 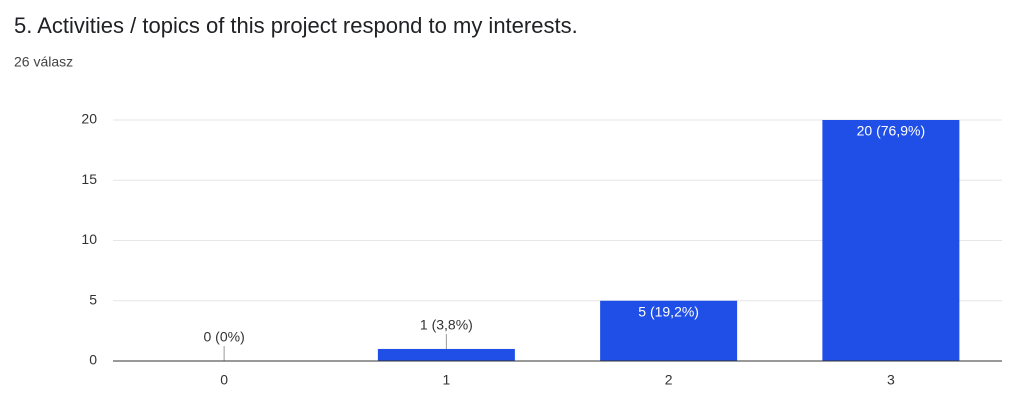 I want to click on y-tick-label: 10, so click(x=89, y=239).